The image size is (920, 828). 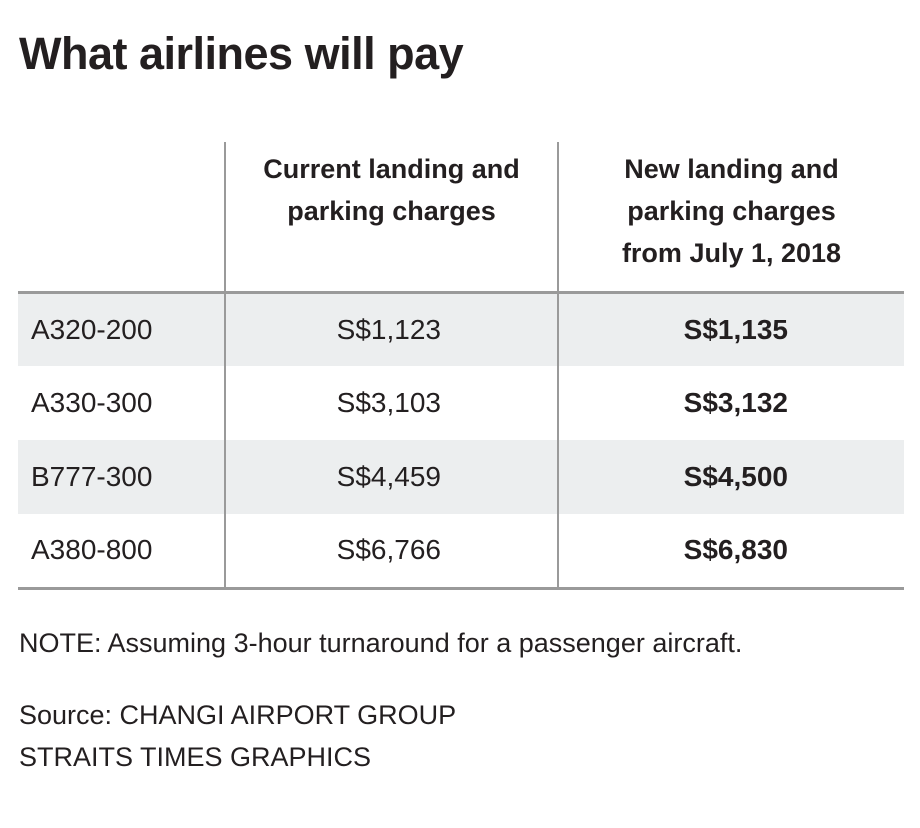 What do you see at coordinates (92, 402) in the screenshot?
I see `aircraft-cell: A330-300` at bounding box center [92, 402].